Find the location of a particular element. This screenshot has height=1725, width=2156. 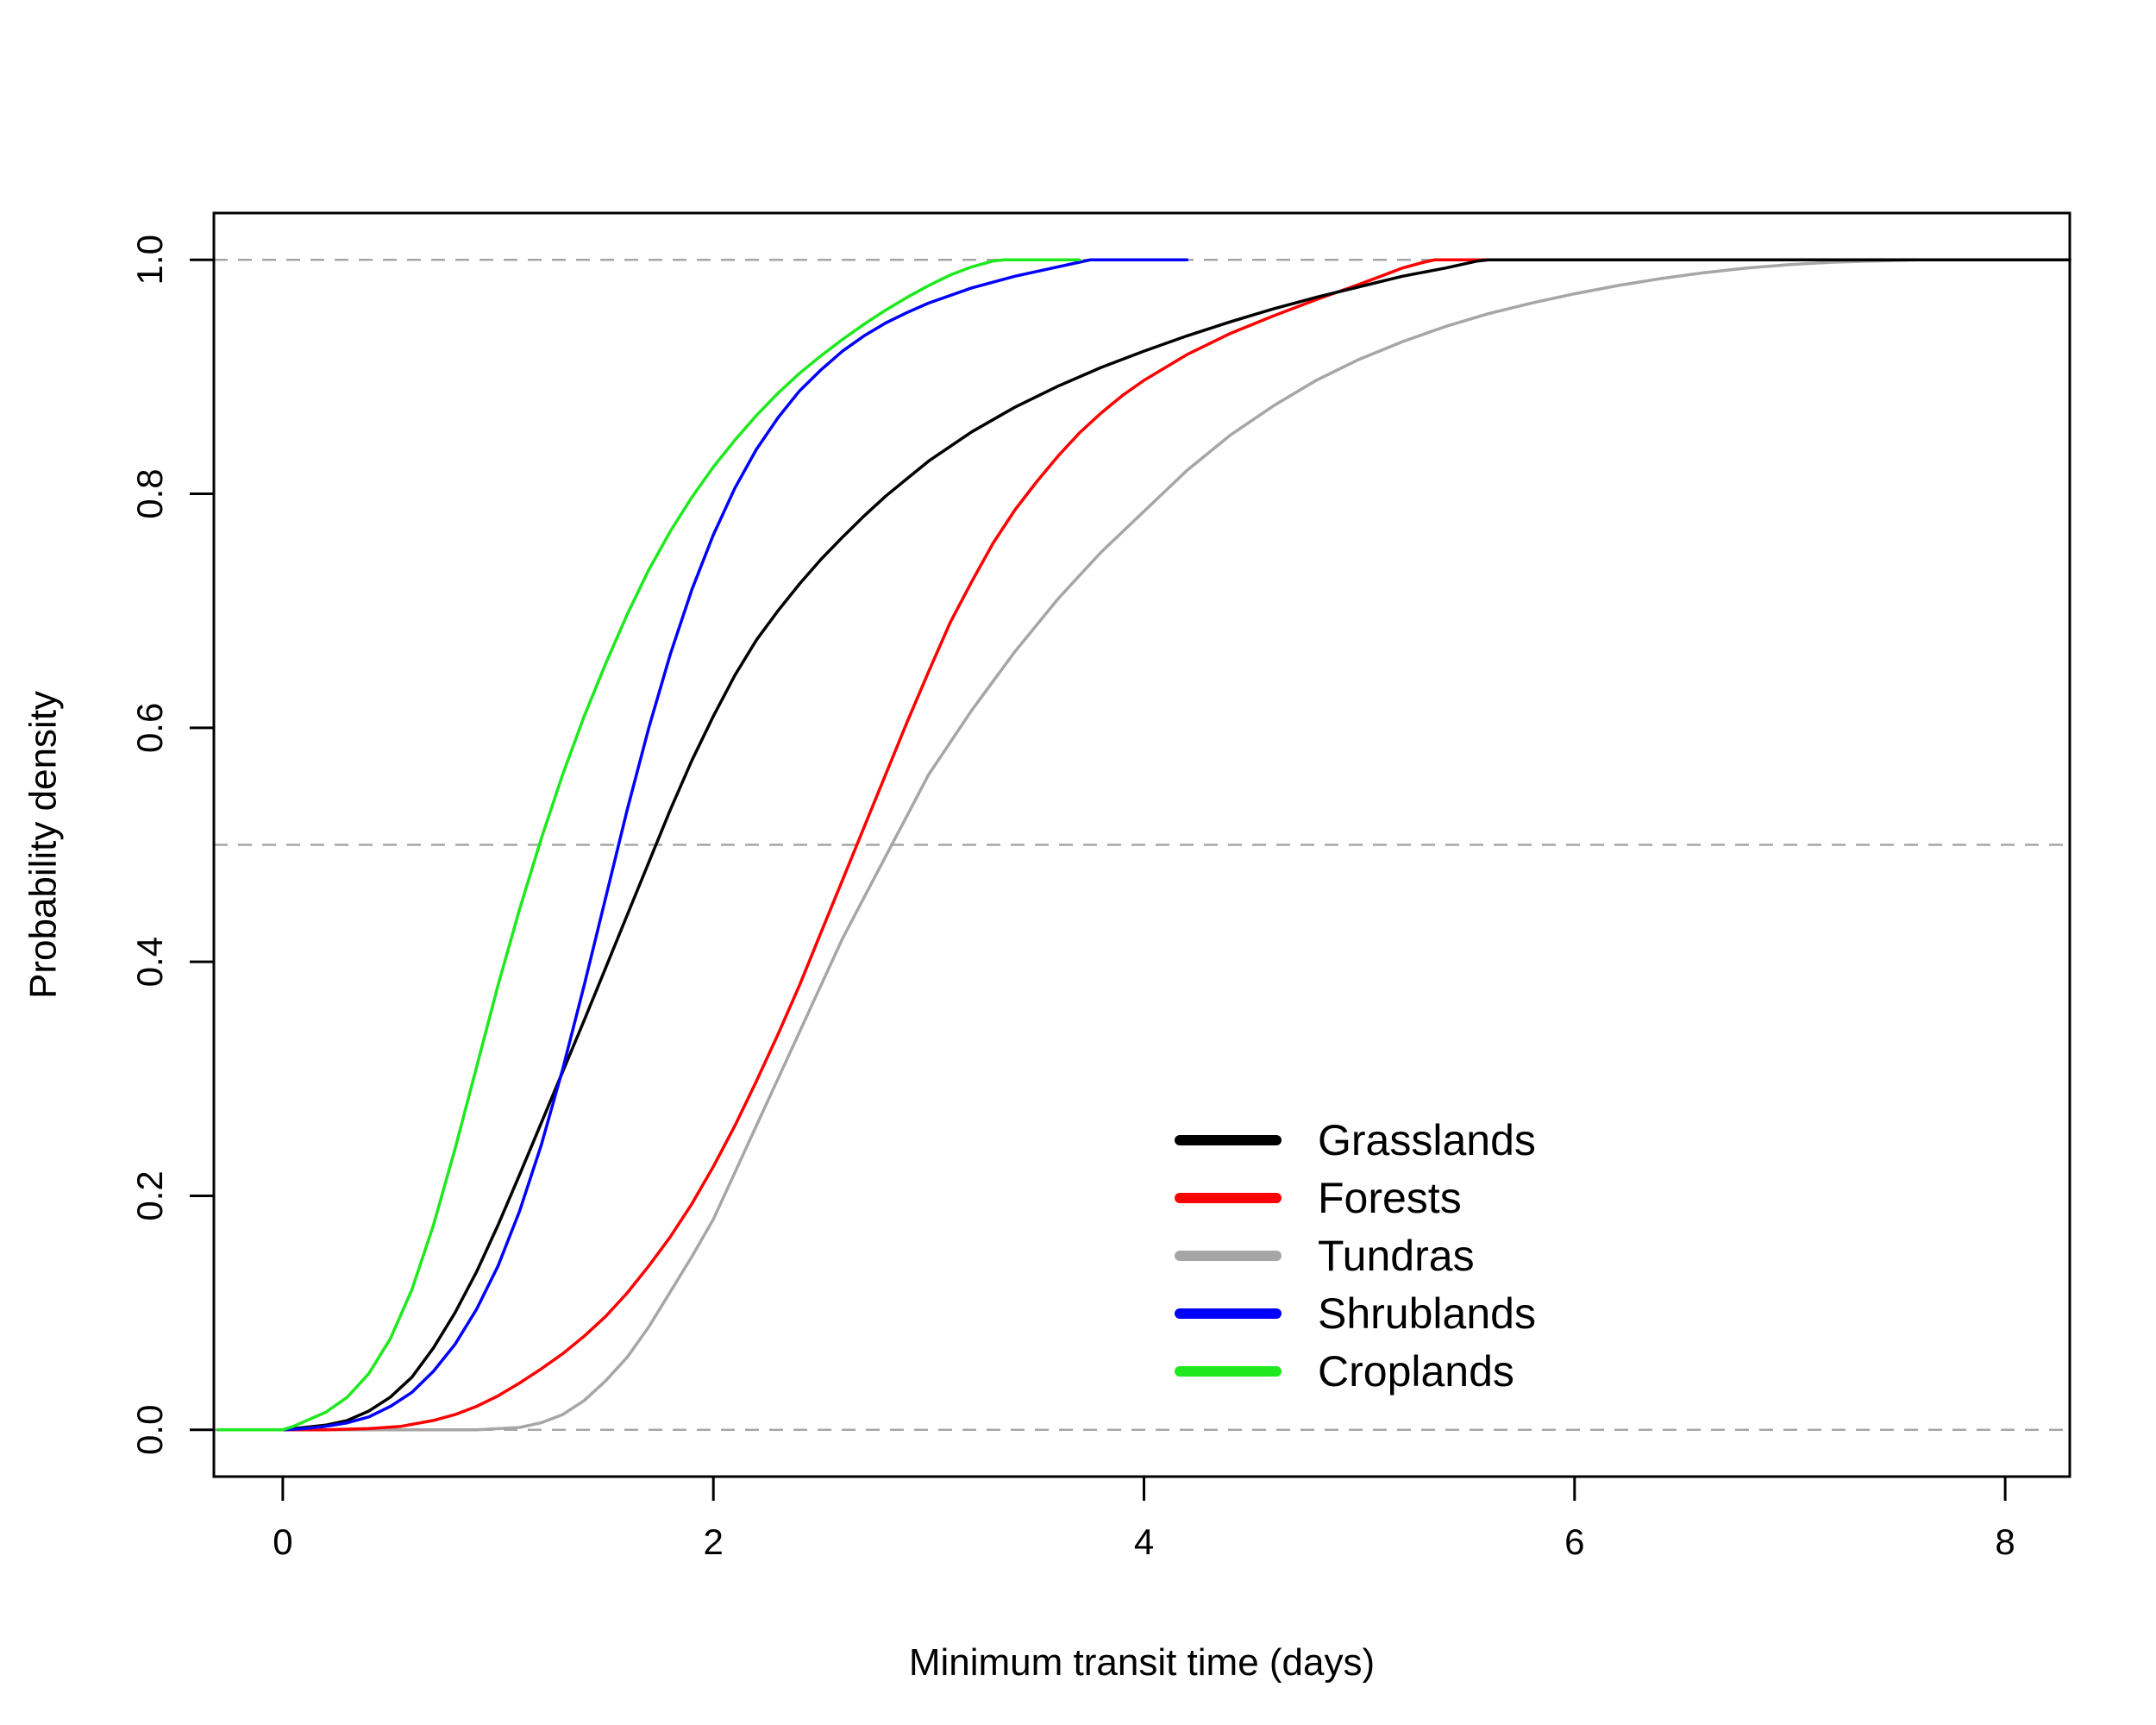

y-tick-label: 0.0 is located at coordinates (149, 1430).